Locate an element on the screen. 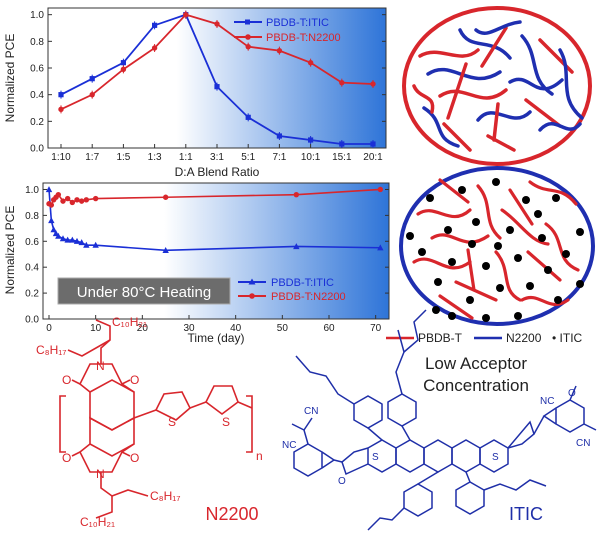 The height and width of the screenshot is (540, 600). heating-annotation-box is located at coordinates (144, 291).